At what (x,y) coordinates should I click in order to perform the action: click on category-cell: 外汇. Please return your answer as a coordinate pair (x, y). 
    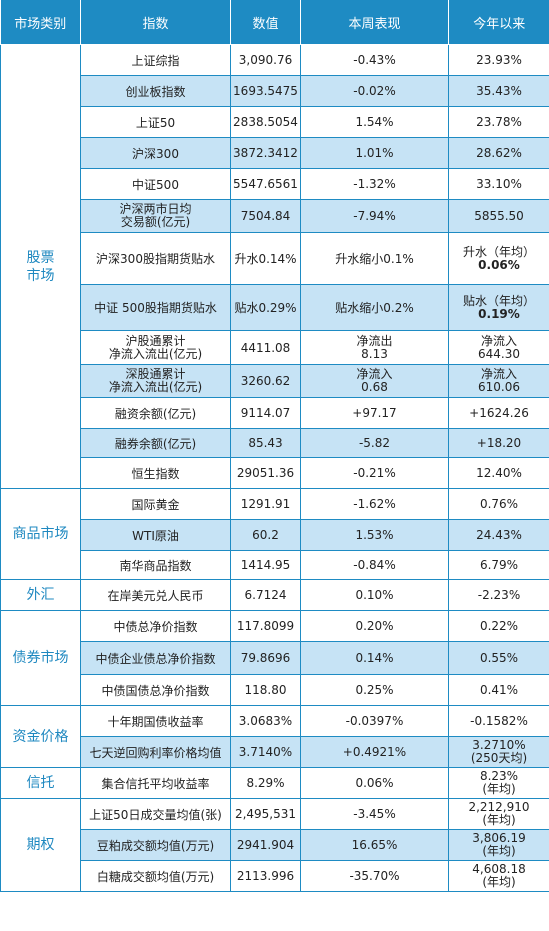
    Looking at the image, I should click on (40, 595).